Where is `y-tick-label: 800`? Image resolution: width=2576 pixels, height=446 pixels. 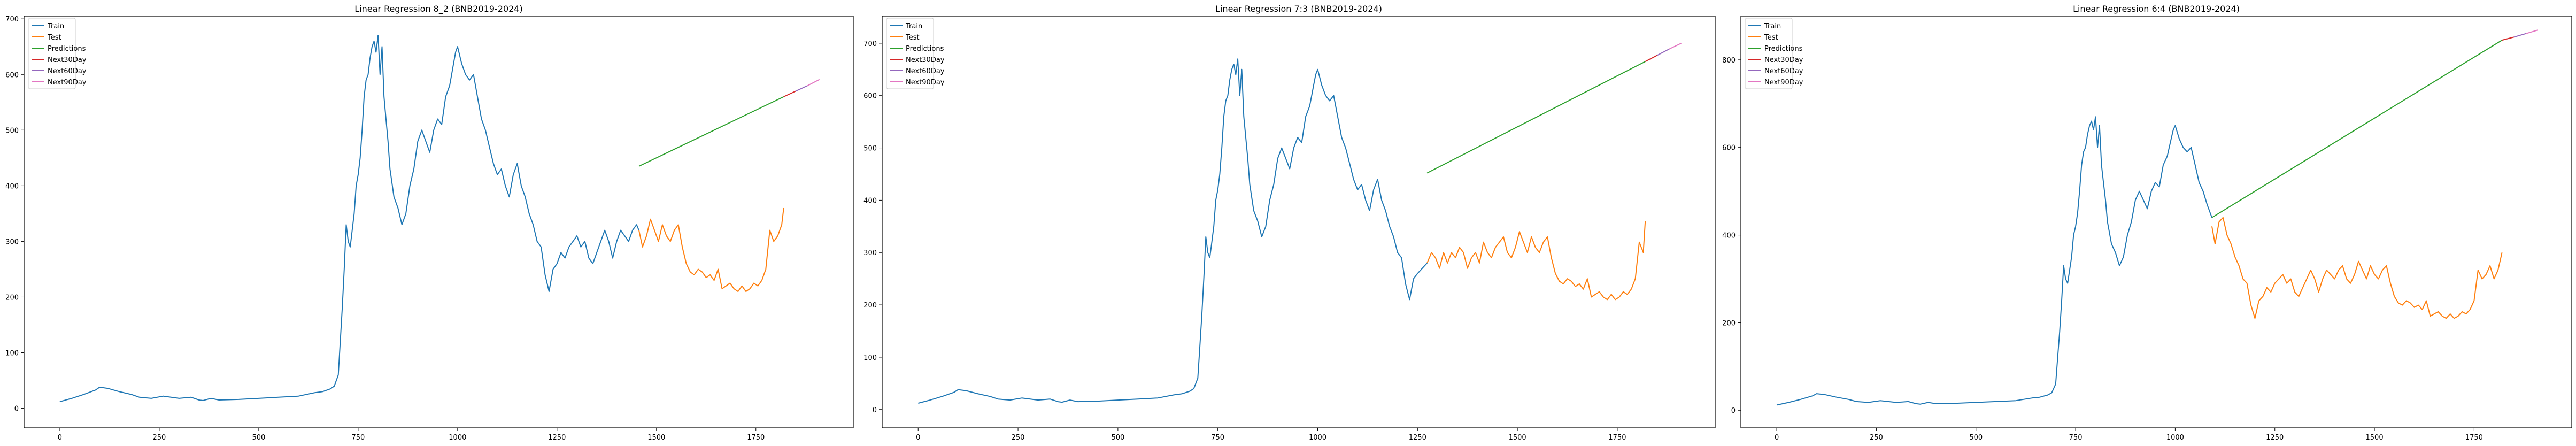 y-tick-label: 800 is located at coordinates (1729, 61).